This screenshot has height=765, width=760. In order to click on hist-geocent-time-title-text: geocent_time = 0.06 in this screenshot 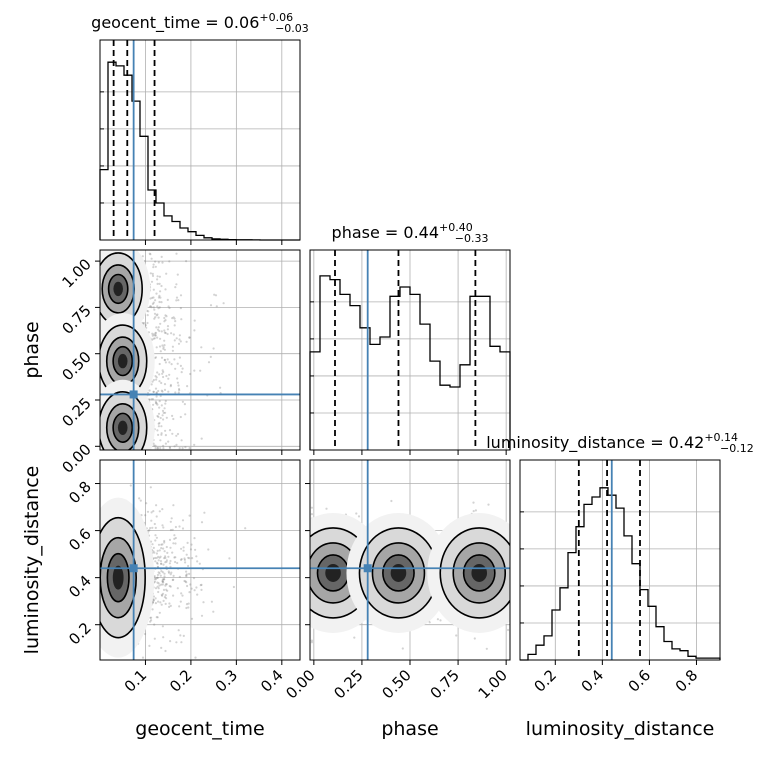, I will do `click(175, 23)`.